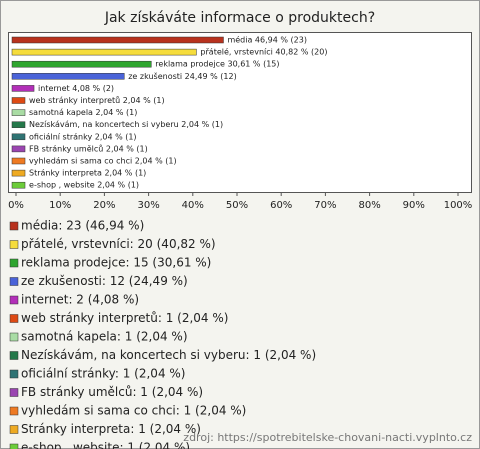 The image size is (480, 449). Describe the element at coordinates (111, 429) in the screenshot. I see `legend-label: Stránky interpreta: 1 (2,04 %)` at that location.